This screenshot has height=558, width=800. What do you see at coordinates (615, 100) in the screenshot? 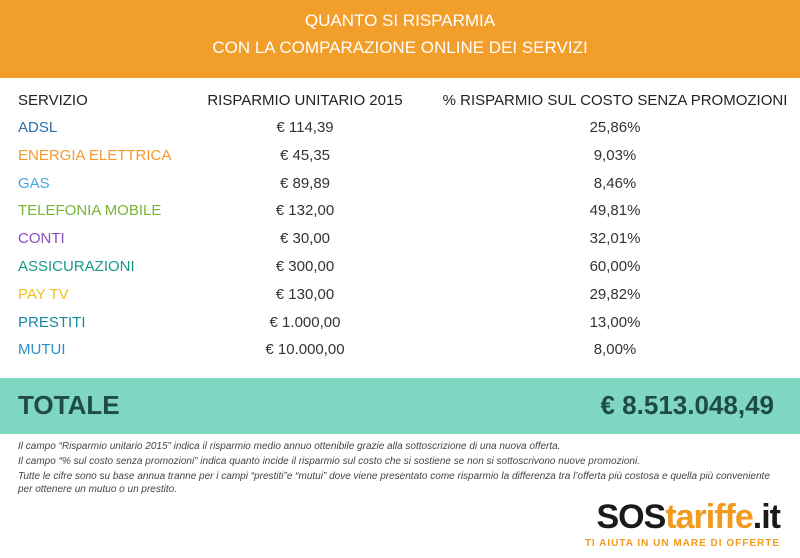
I see `column-header: % RISPARMIO SUL COSTO SENZA PROMOZIONI` at bounding box center [615, 100].